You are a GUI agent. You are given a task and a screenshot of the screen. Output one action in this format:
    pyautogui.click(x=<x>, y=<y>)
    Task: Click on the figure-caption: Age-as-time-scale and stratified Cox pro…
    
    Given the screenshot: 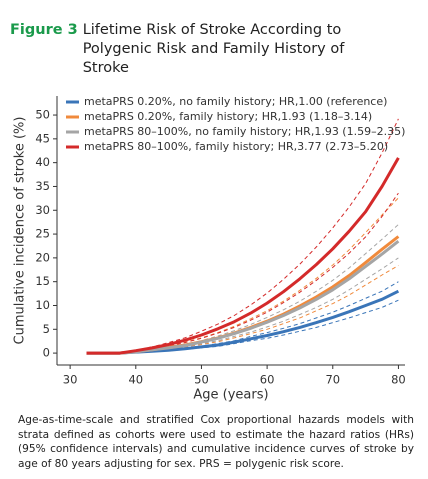 What is the action you would take?
    pyautogui.click(x=216, y=442)
    